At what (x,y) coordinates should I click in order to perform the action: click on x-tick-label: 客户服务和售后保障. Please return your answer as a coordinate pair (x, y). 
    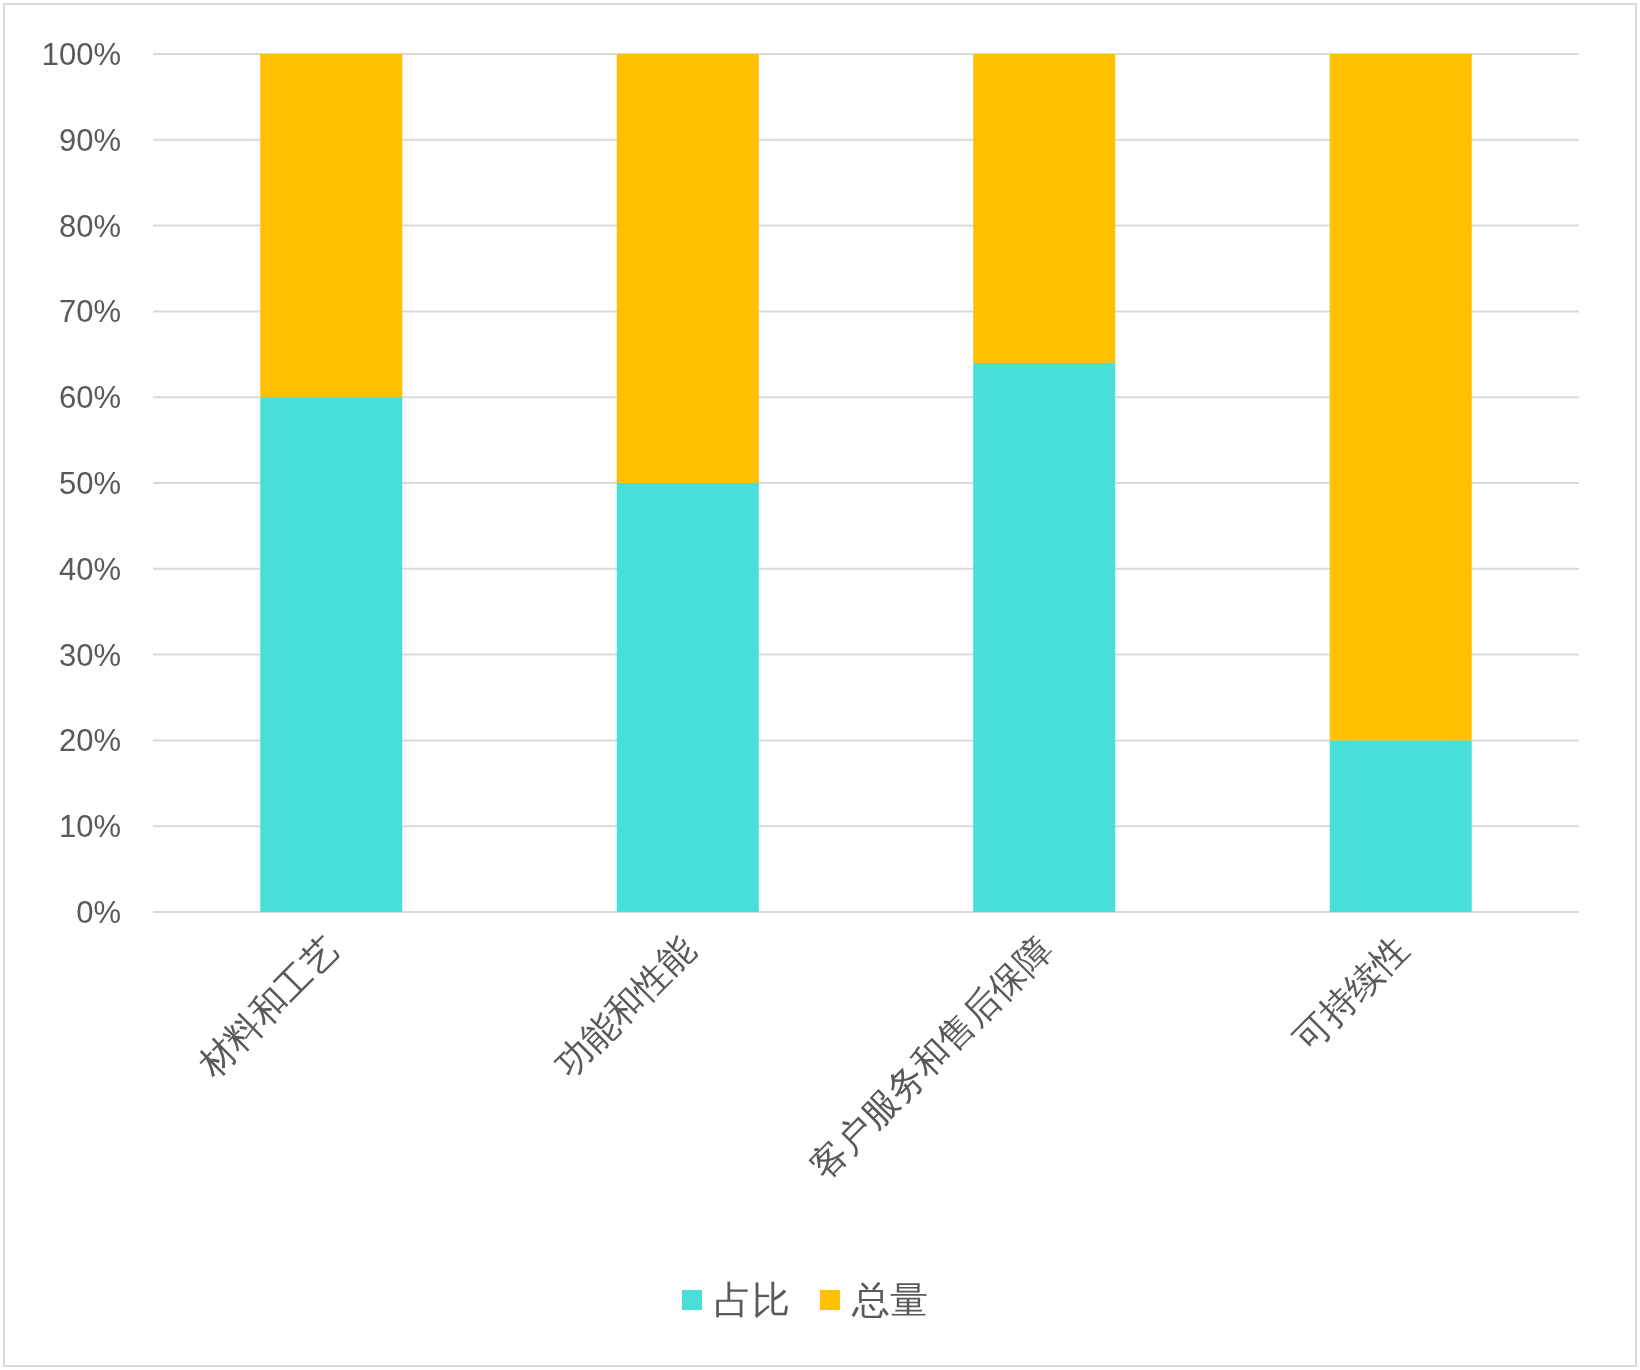
    Looking at the image, I should click on (930, 1057).